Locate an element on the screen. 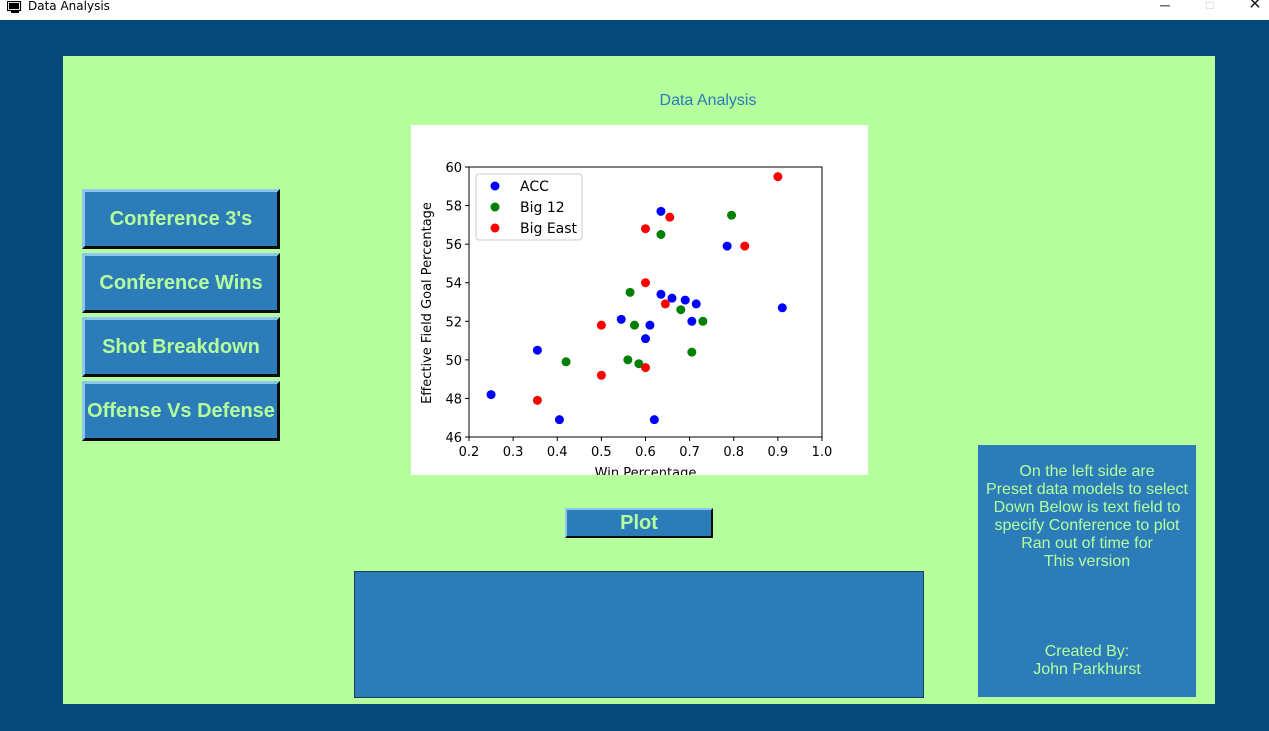  minimize-icon: ─ is located at coordinates (1165, 6).